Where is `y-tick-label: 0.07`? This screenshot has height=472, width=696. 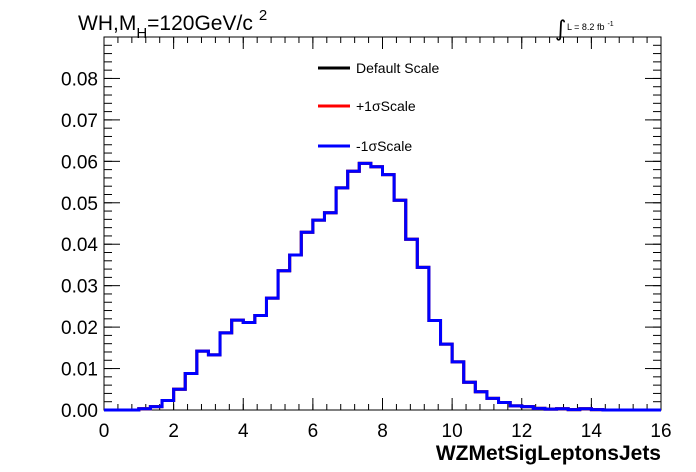
y-tick-label: 0.07 is located at coordinates (79, 121).